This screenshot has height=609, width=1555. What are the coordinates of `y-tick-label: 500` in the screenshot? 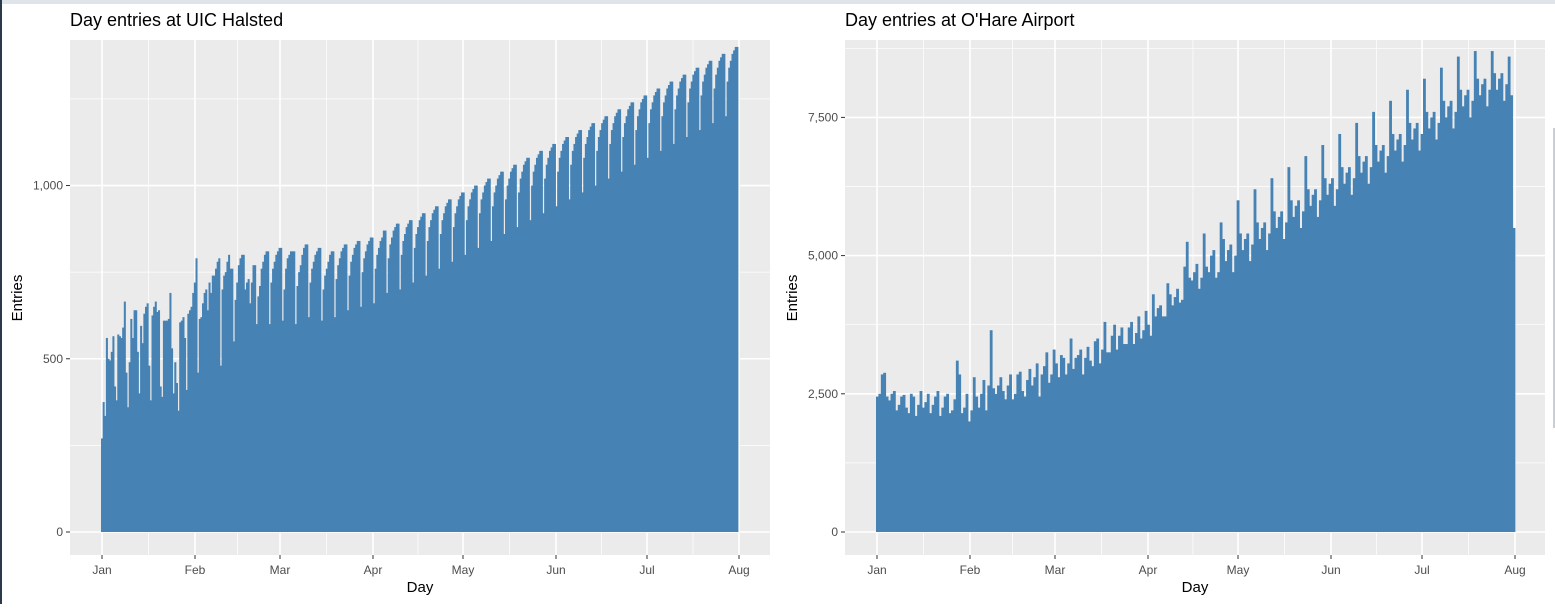 It's located at (53, 359).